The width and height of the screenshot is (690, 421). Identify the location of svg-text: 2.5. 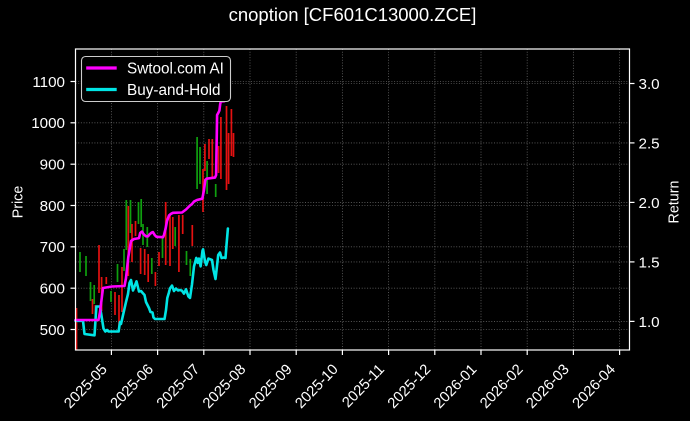
(649, 143).